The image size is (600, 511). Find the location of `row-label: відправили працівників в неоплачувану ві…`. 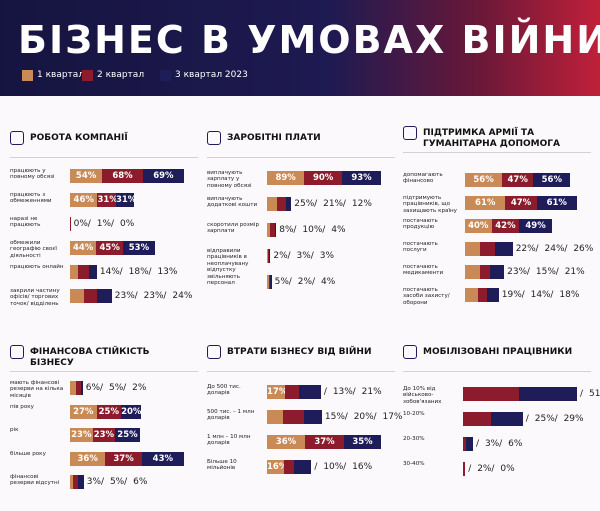

row-label: відправили працівників в неоплачувану ві… is located at coordinates (228, 261).